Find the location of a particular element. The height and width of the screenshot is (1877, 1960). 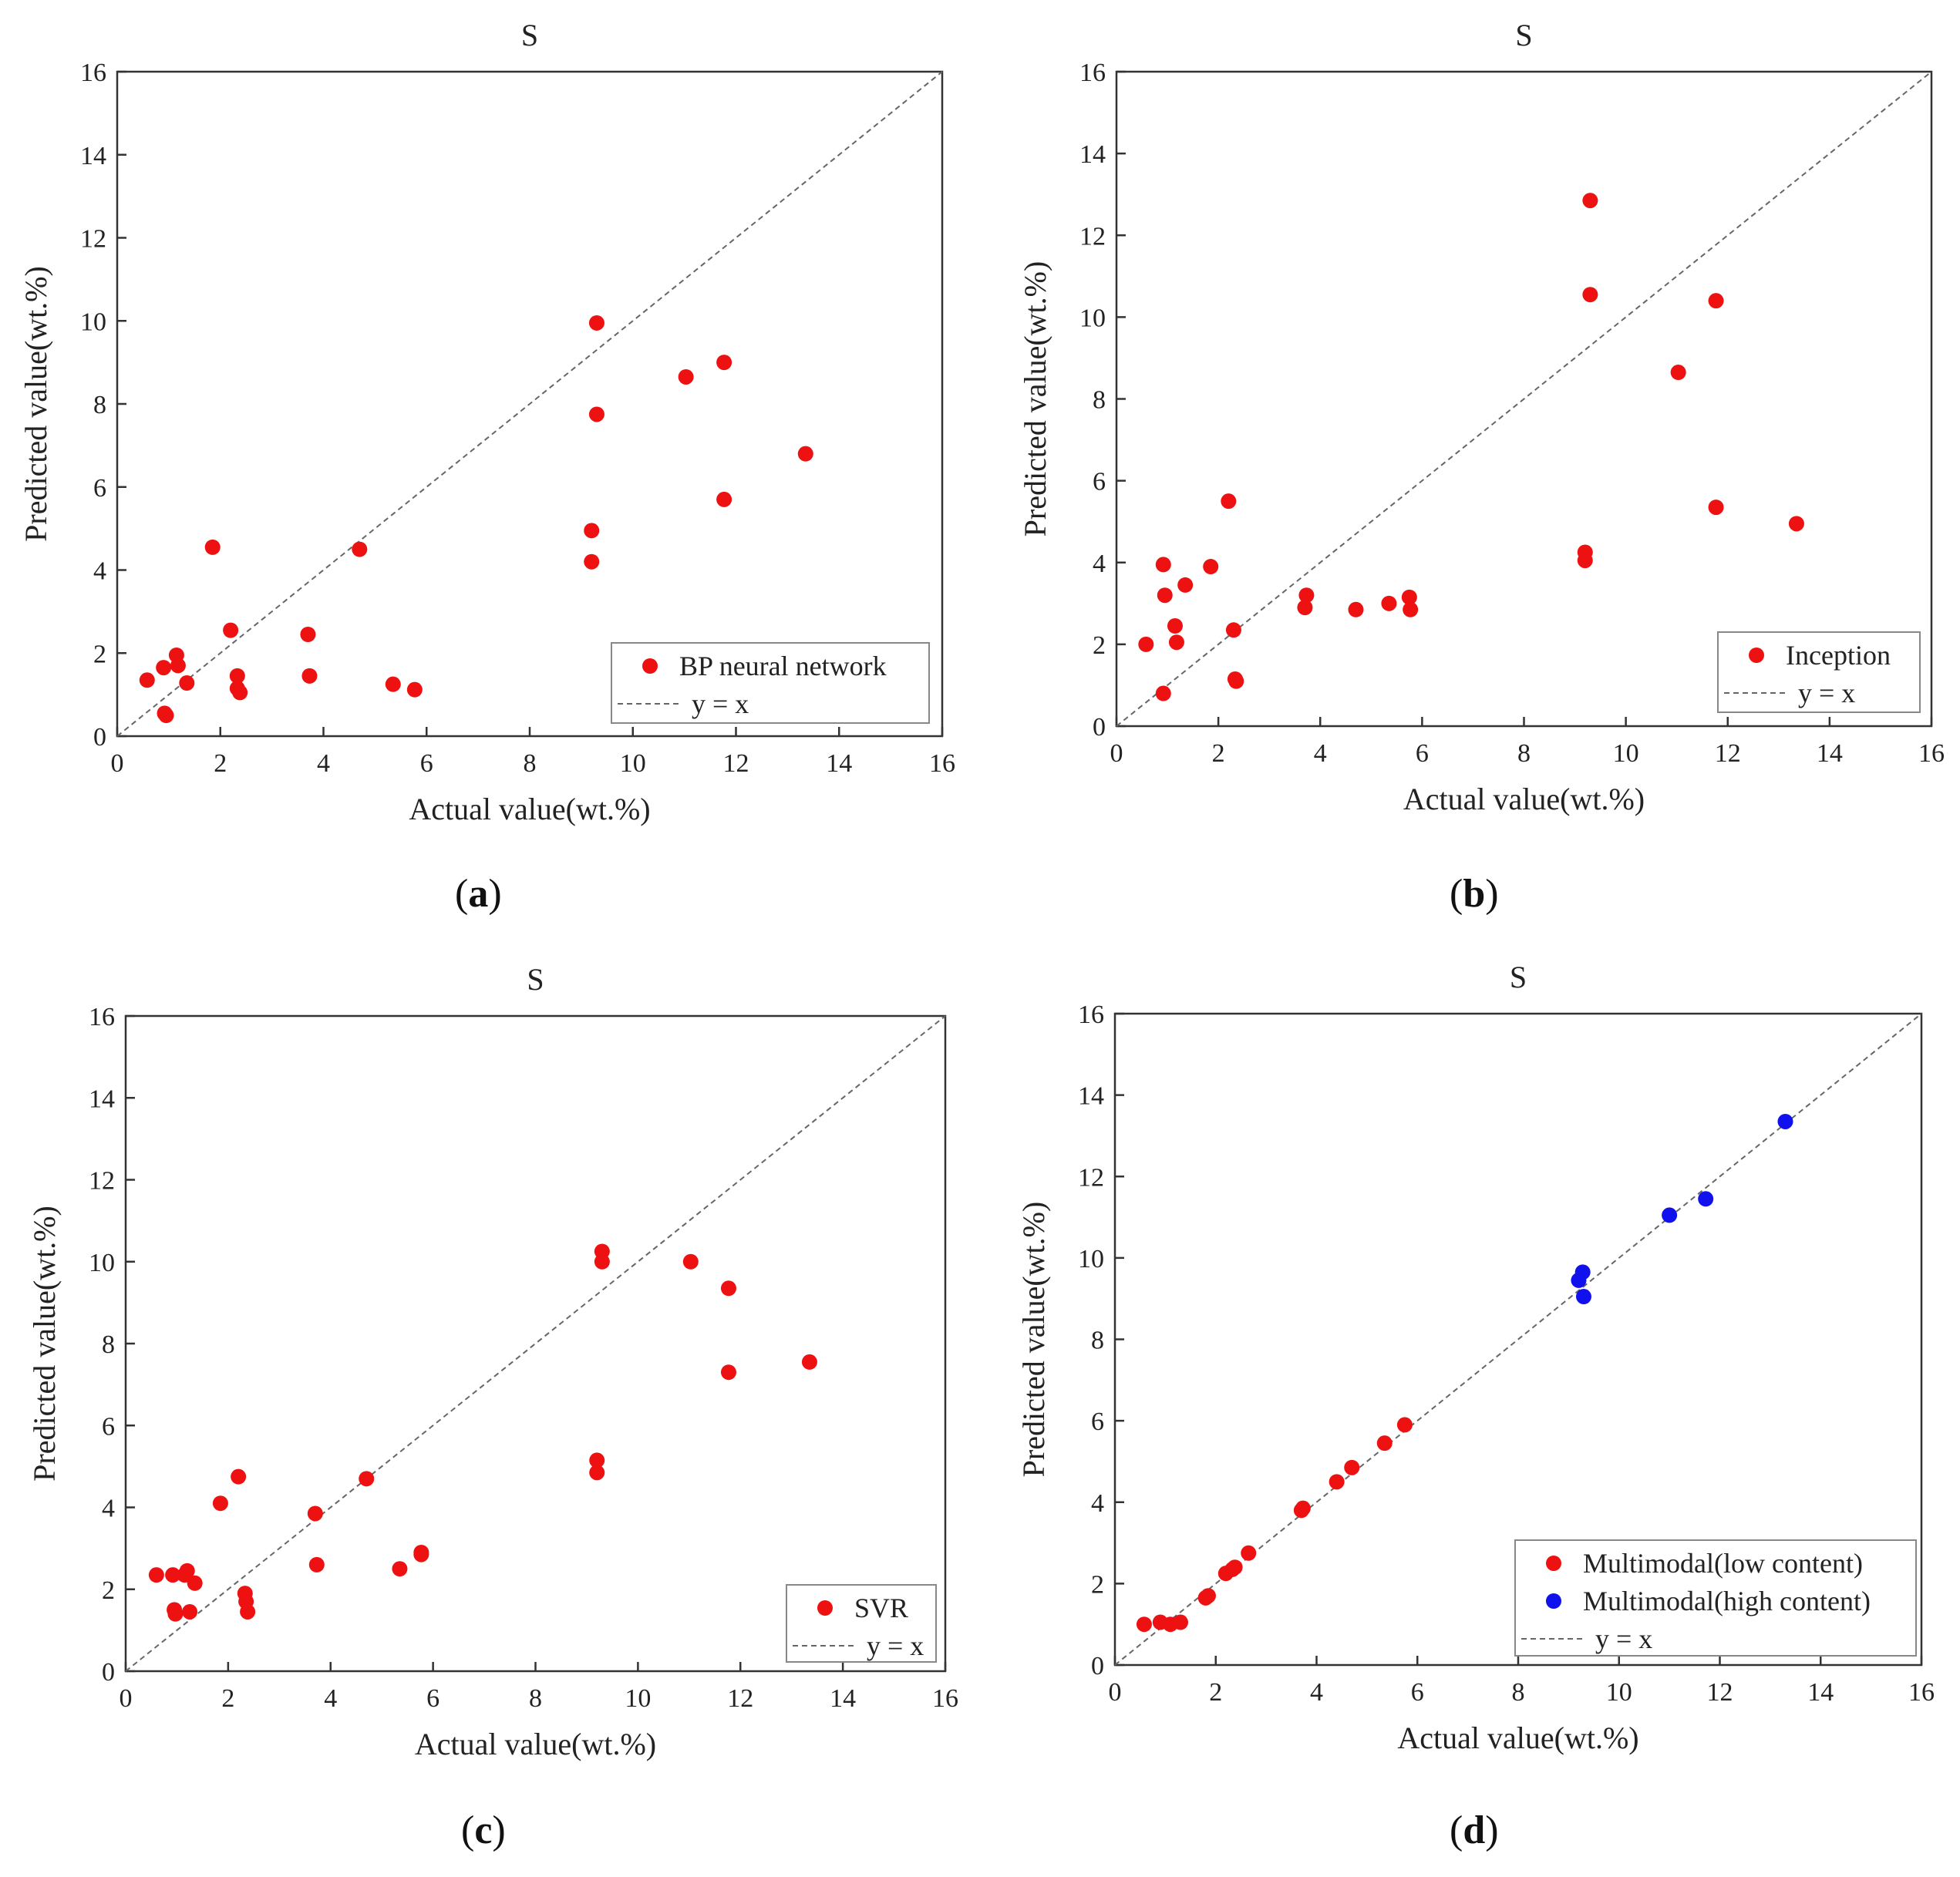

x-tick-label: 0 is located at coordinates (1115, 1692).